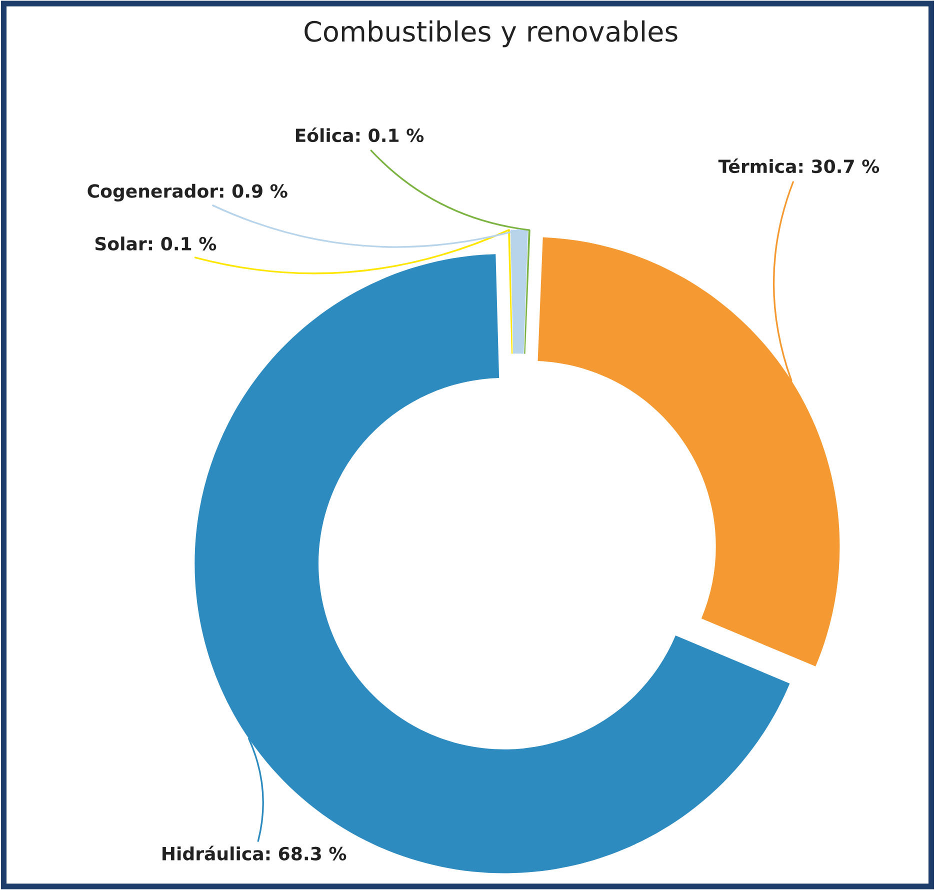 This screenshot has width=935, height=890. What do you see at coordinates (155, 243) in the screenshot?
I see `slice-label: Solar: 0.1 %` at bounding box center [155, 243].